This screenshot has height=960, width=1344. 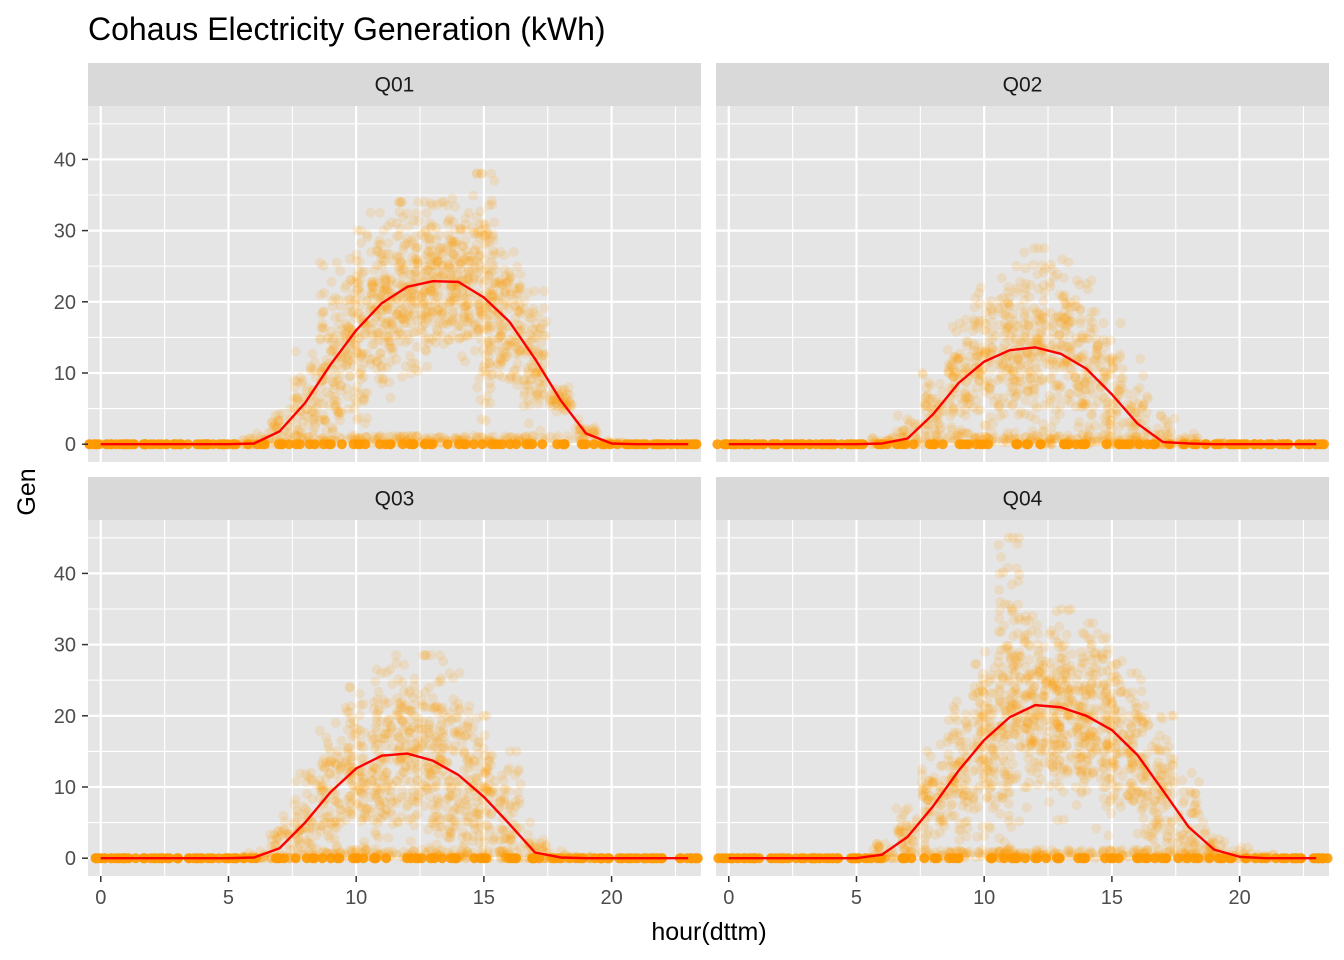 What do you see at coordinates (347, 29) in the screenshot?
I see `chart-title: Cohaus Electricity Generation (kWh)` at bounding box center [347, 29].